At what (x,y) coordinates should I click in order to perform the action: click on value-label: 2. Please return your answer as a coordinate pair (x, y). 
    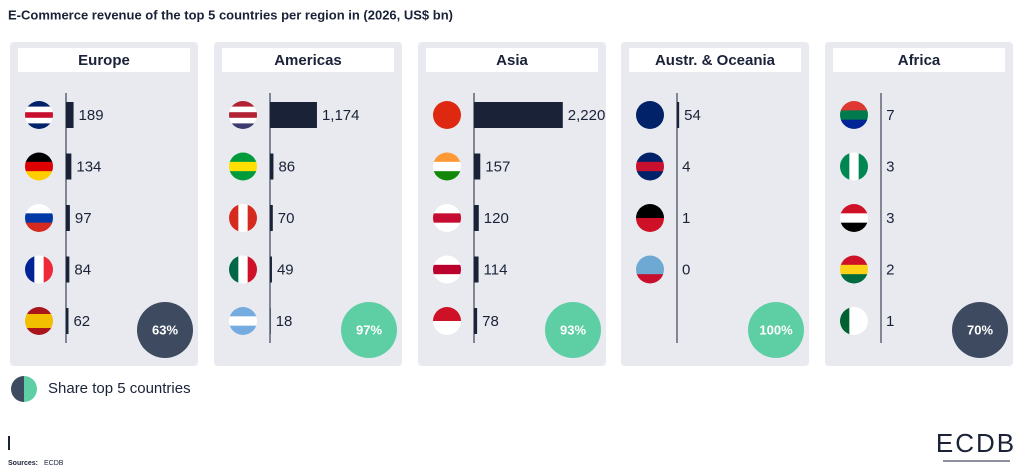
    Looking at the image, I should click on (890, 269).